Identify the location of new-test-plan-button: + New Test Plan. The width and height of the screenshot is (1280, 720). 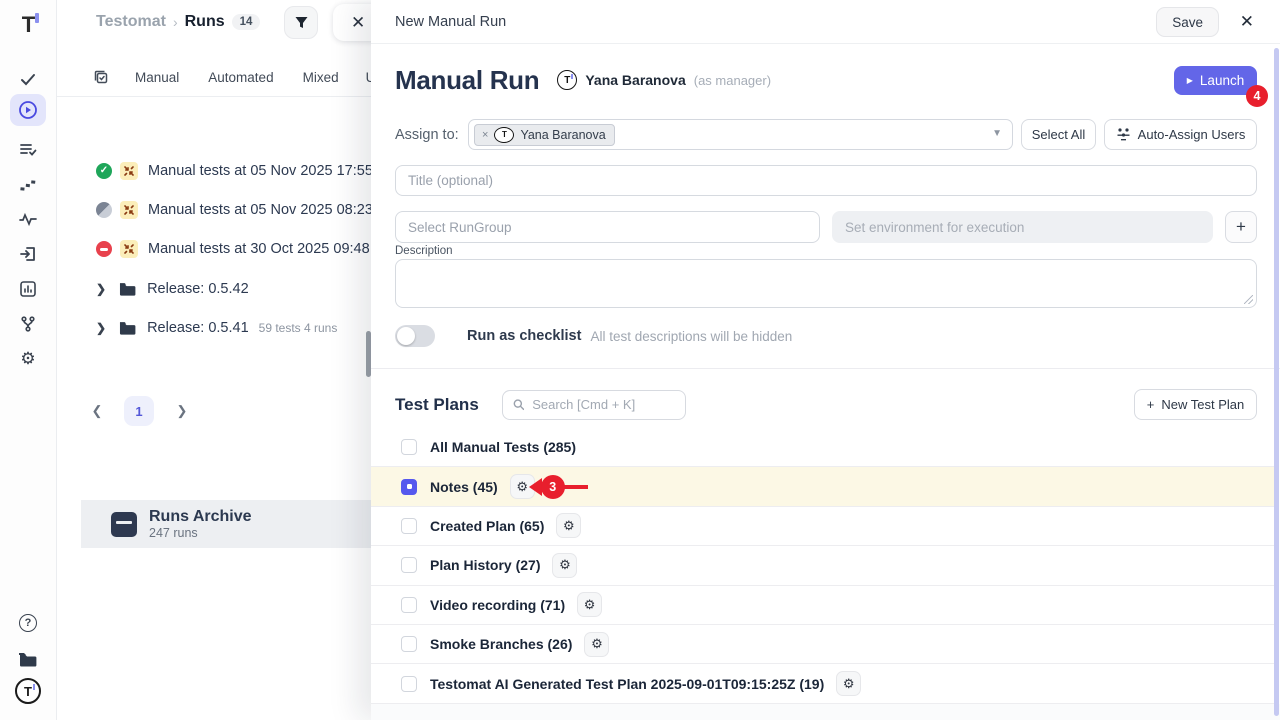
(1195, 404).